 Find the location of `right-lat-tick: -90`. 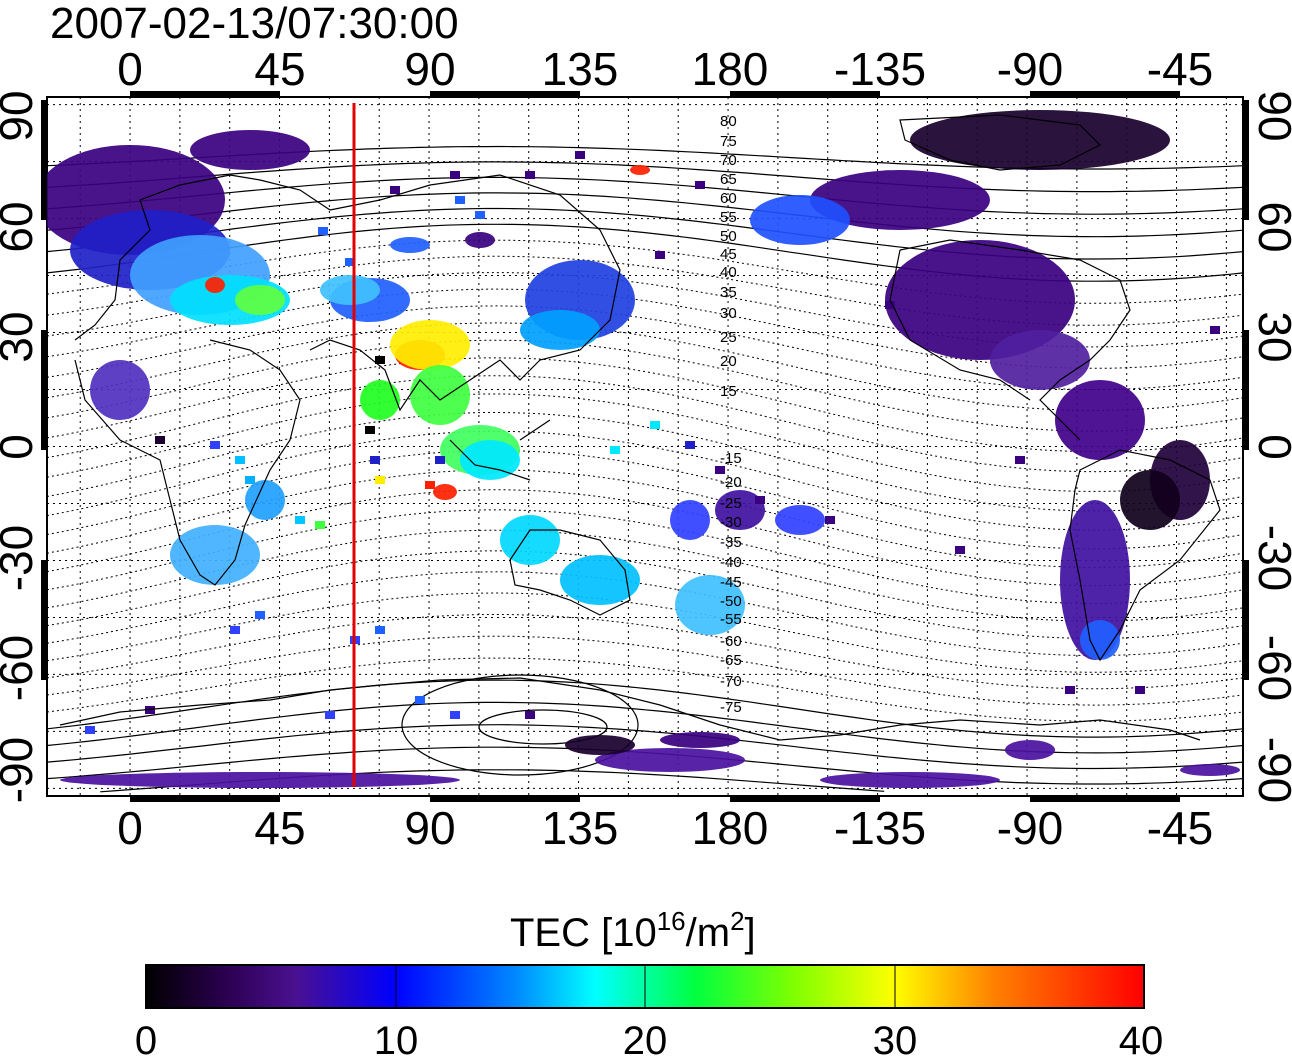

right-lat-tick: -90 is located at coordinates (1270, 770).